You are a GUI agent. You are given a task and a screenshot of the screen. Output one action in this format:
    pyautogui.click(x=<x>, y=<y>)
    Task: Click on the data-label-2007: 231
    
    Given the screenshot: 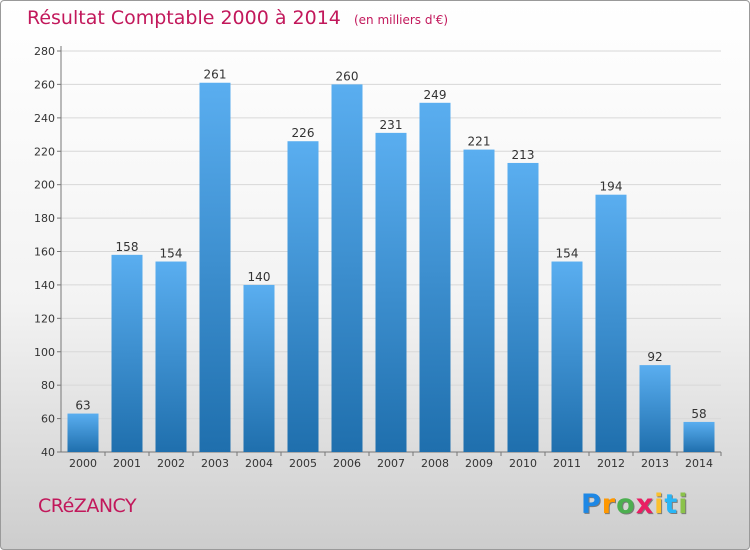 What is the action you would take?
    pyautogui.click(x=391, y=125)
    